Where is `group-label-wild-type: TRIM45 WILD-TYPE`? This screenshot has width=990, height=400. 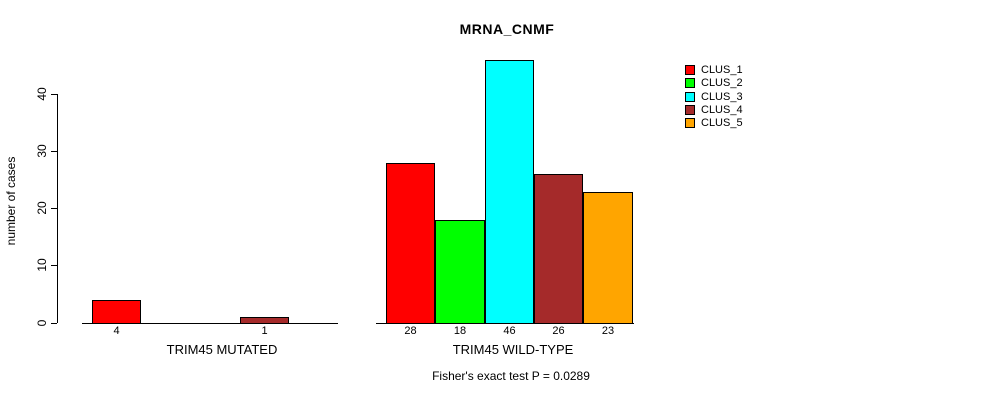 group-label-wild-type: TRIM45 WILD-TYPE is located at coordinates (513, 349).